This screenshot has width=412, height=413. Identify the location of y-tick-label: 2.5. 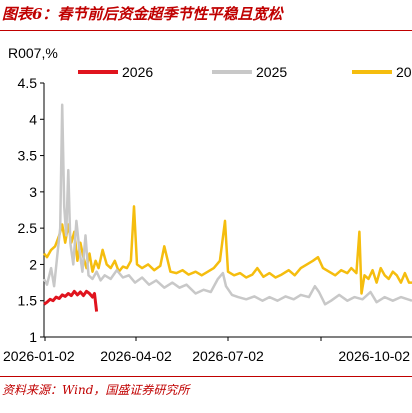
(28, 228).